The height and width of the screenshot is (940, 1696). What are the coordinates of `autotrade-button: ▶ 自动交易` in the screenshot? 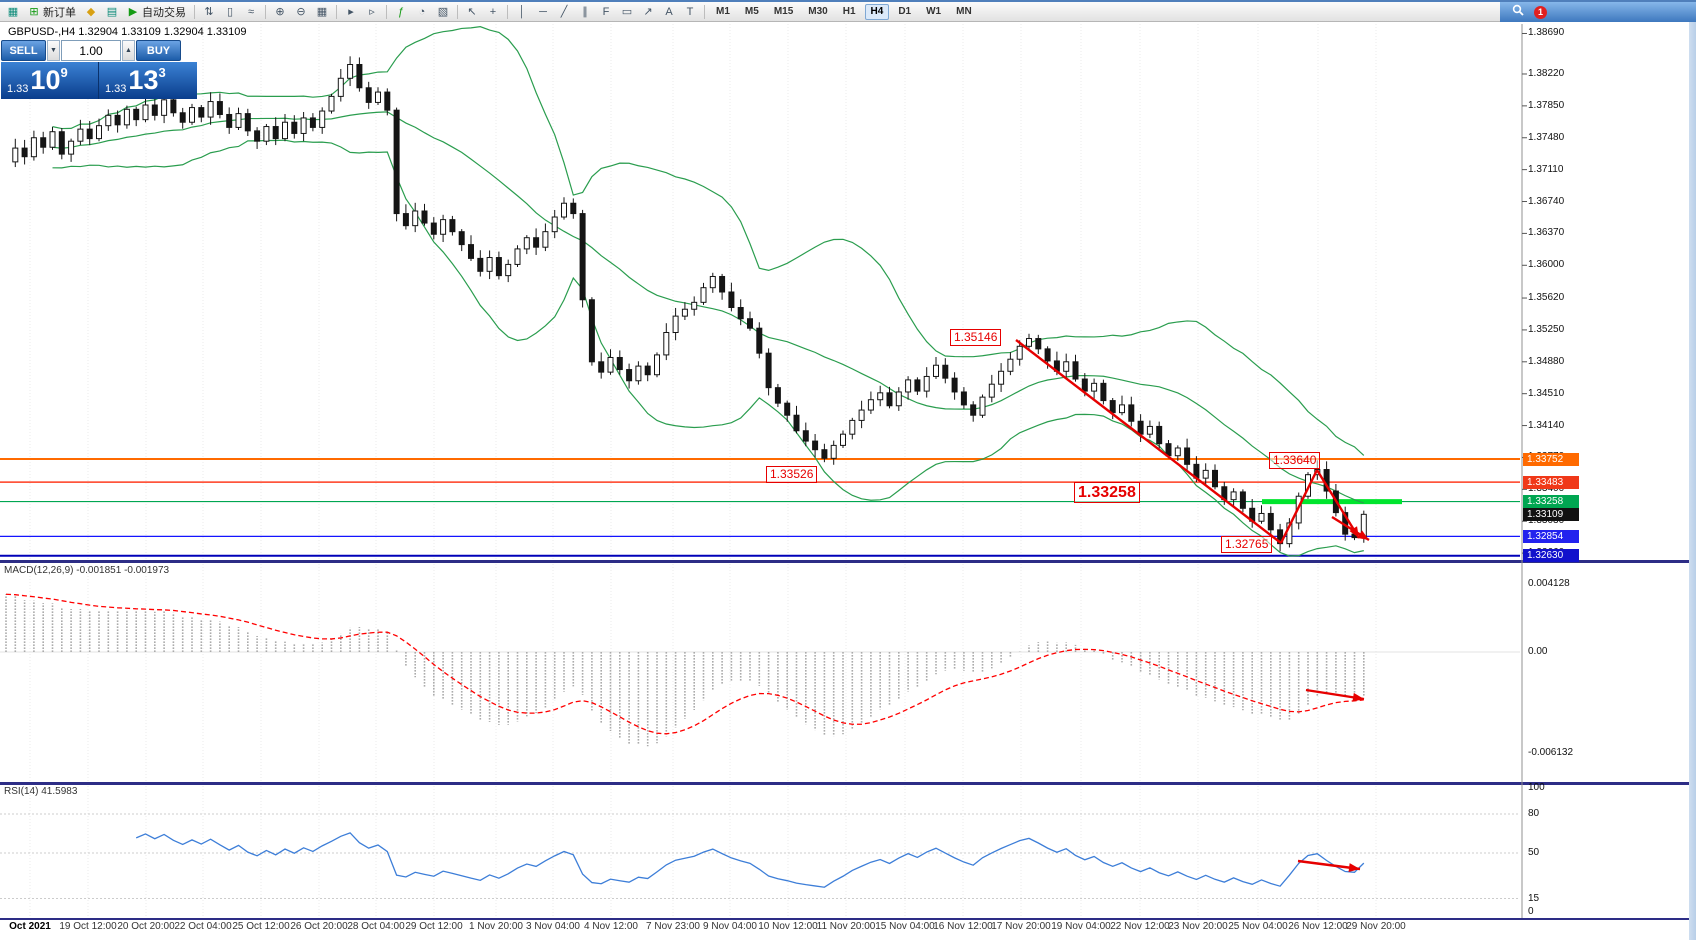 It's located at (156, 11).